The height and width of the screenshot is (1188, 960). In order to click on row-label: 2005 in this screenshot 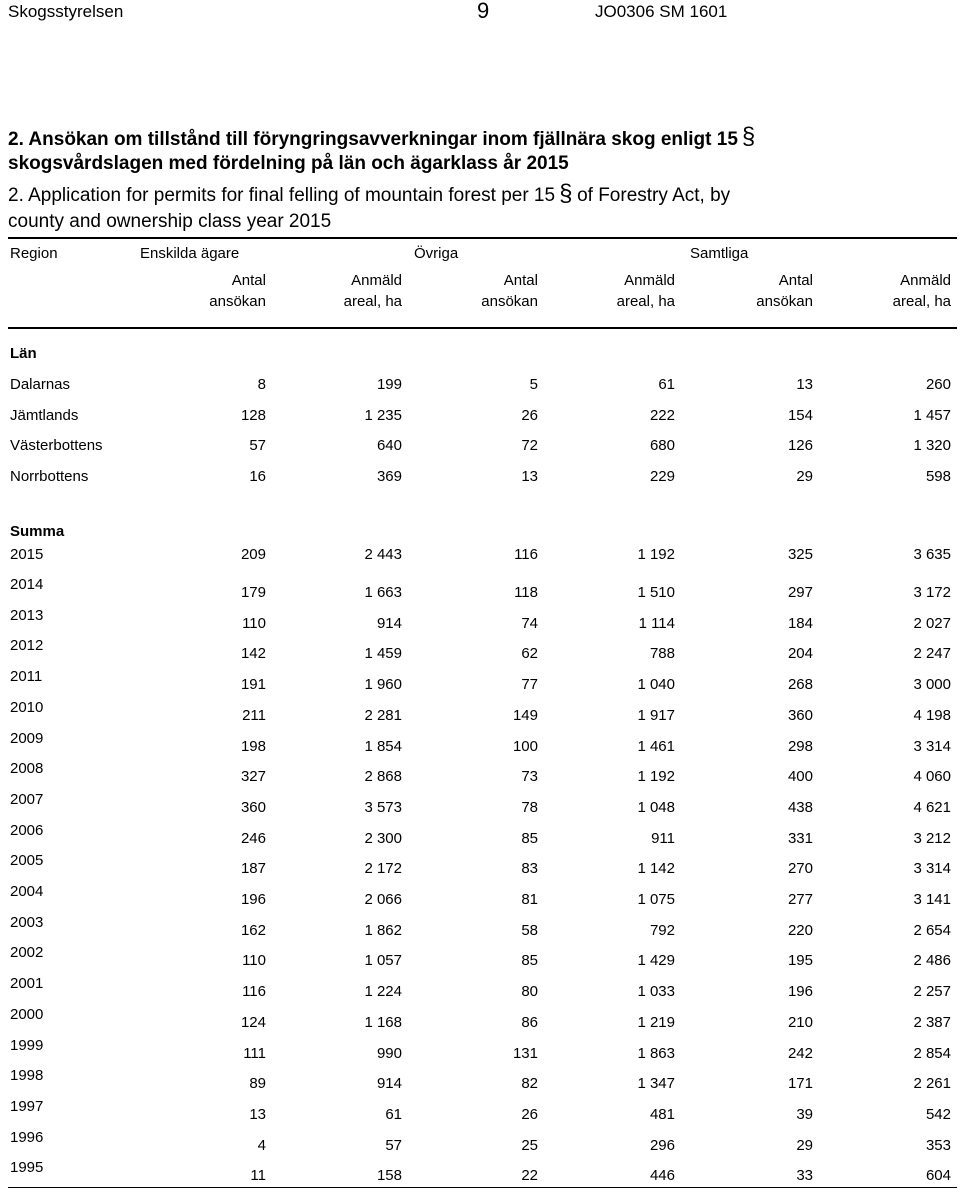, I will do `click(27, 861)`.